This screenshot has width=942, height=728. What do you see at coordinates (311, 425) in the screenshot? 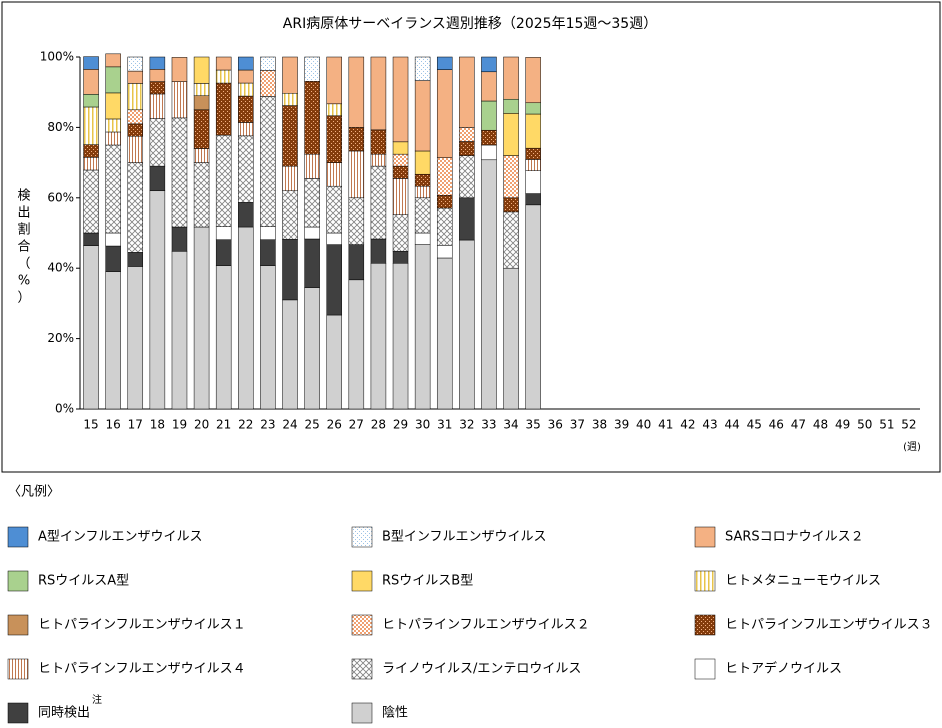
I see `x-tick-label: 25` at bounding box center [311, 425].